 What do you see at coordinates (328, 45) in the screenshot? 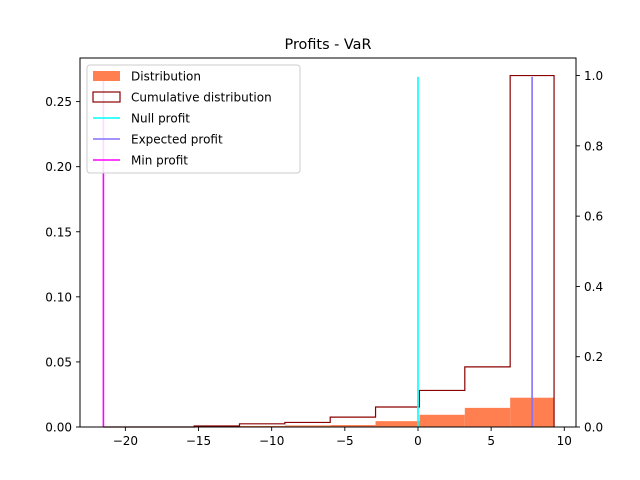
I see `chart-title: Profits - VaR` at bounding box center [328, 45].